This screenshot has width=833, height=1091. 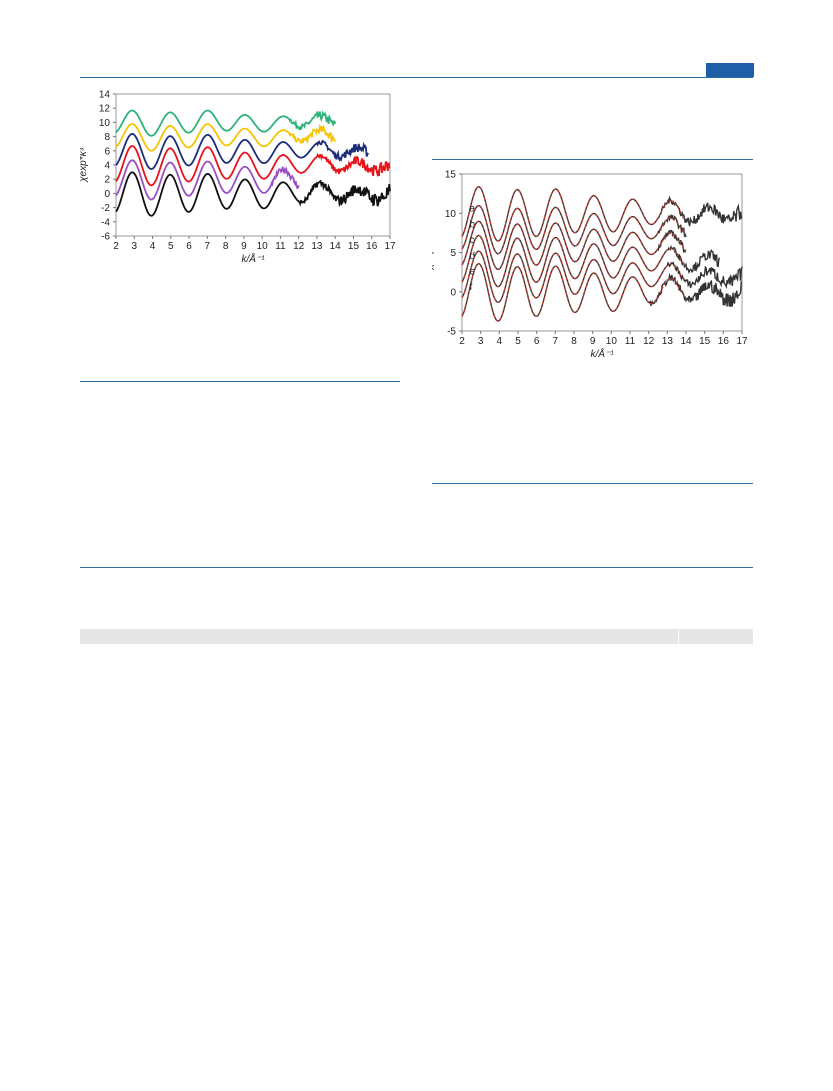 I want to click on y-tick-label: 4, so click(x=107, y=166).